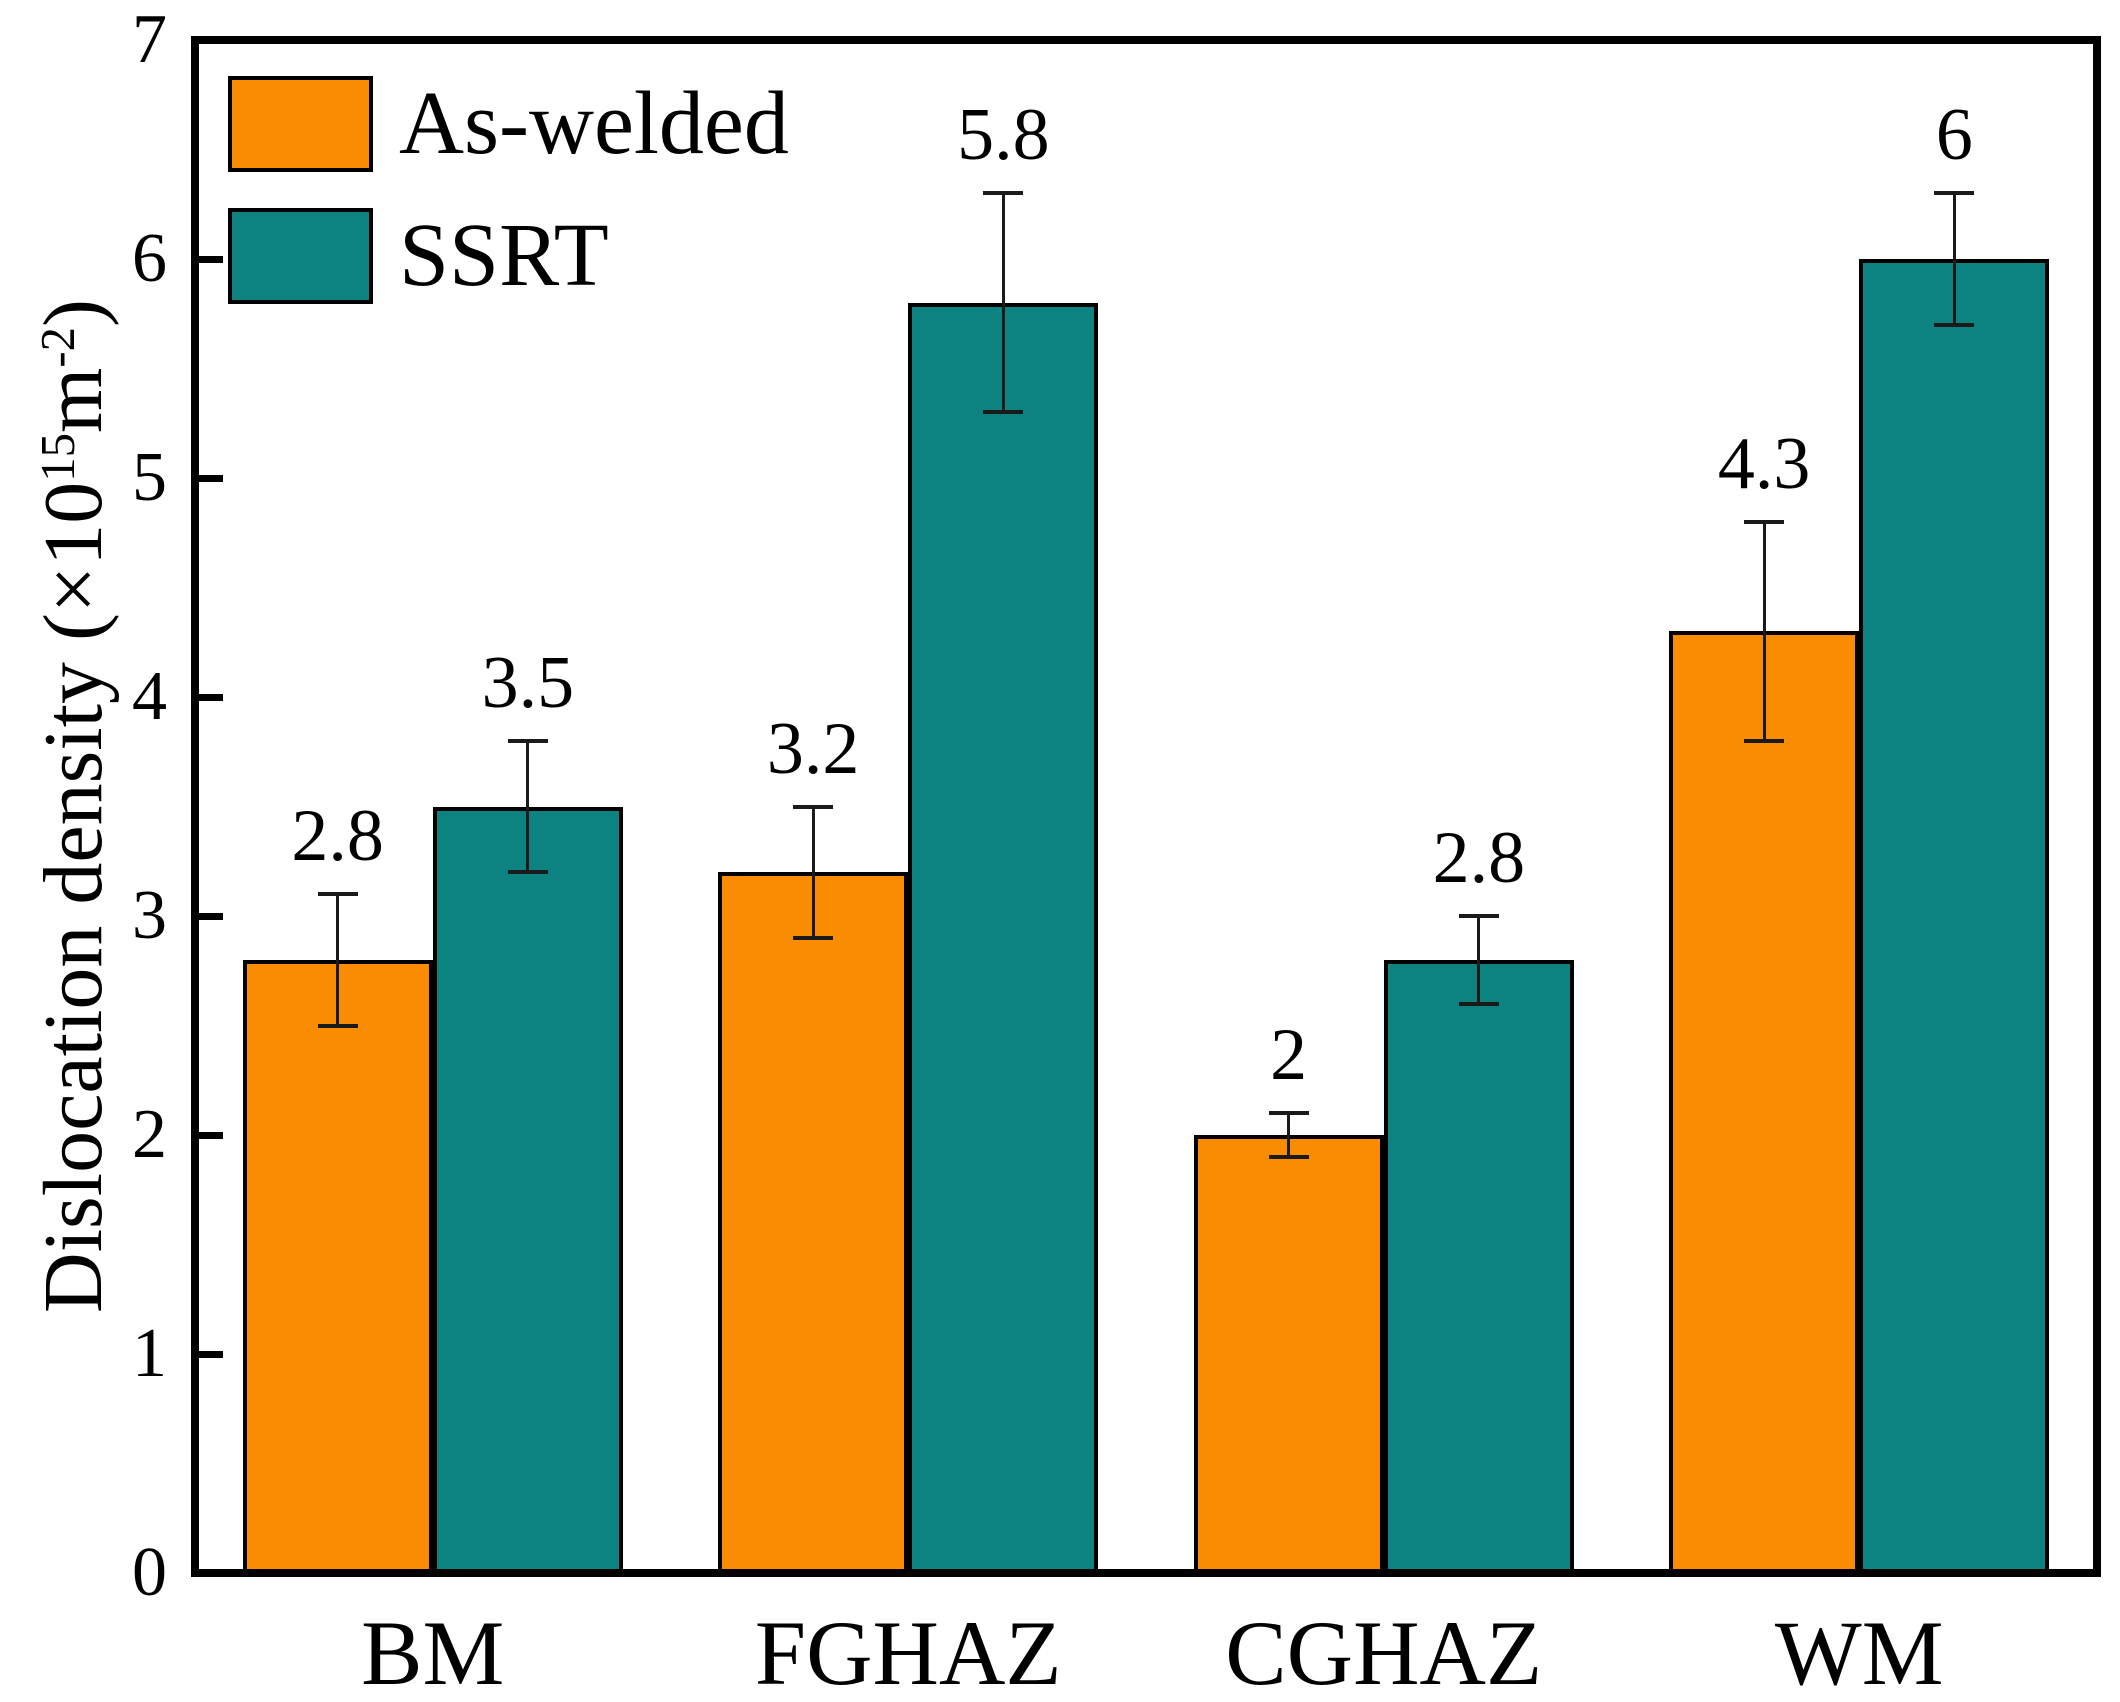 This screenshot has width=2120, height=1702. I want to click on bar-value-label: 4.3, so click(1764, 463).